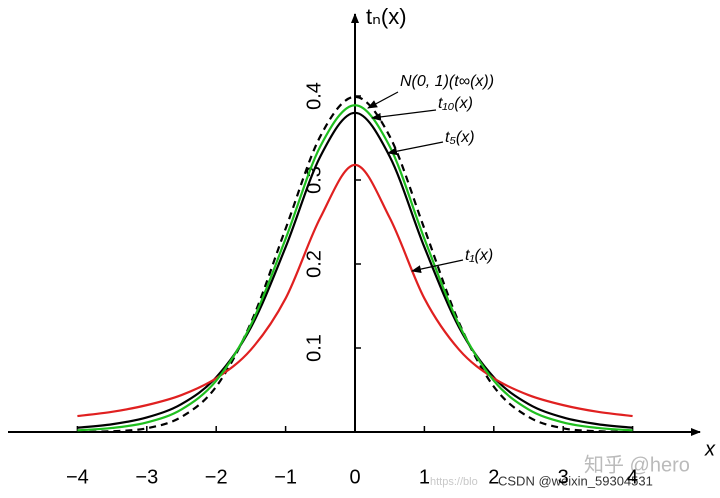  I want to click on x-tick-label: −3, so click(146, 477).